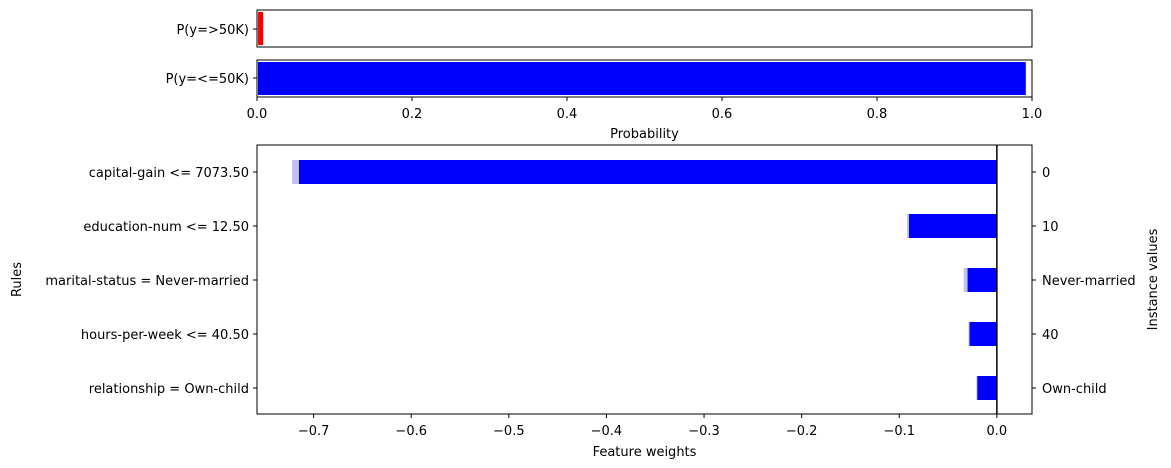 The width and height of the screenshot is (1171, 468). What do you see at coordinates (644, 28) in the screenshot?
I see `prob-panel-frame` at bounding box center [644, 28].